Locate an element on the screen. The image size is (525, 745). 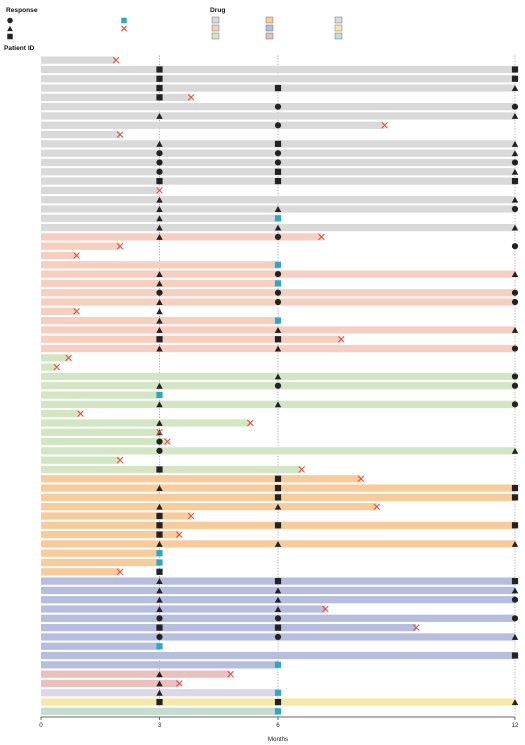
x-tick-label: 3 is located at coordinates (160, 725).